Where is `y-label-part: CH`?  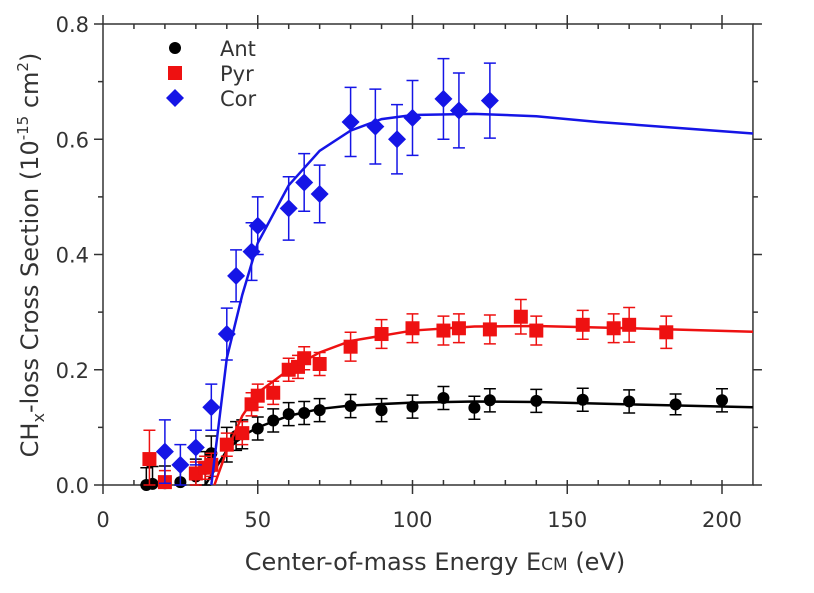
y-label-part: CH is located at coordinates (30, 440).